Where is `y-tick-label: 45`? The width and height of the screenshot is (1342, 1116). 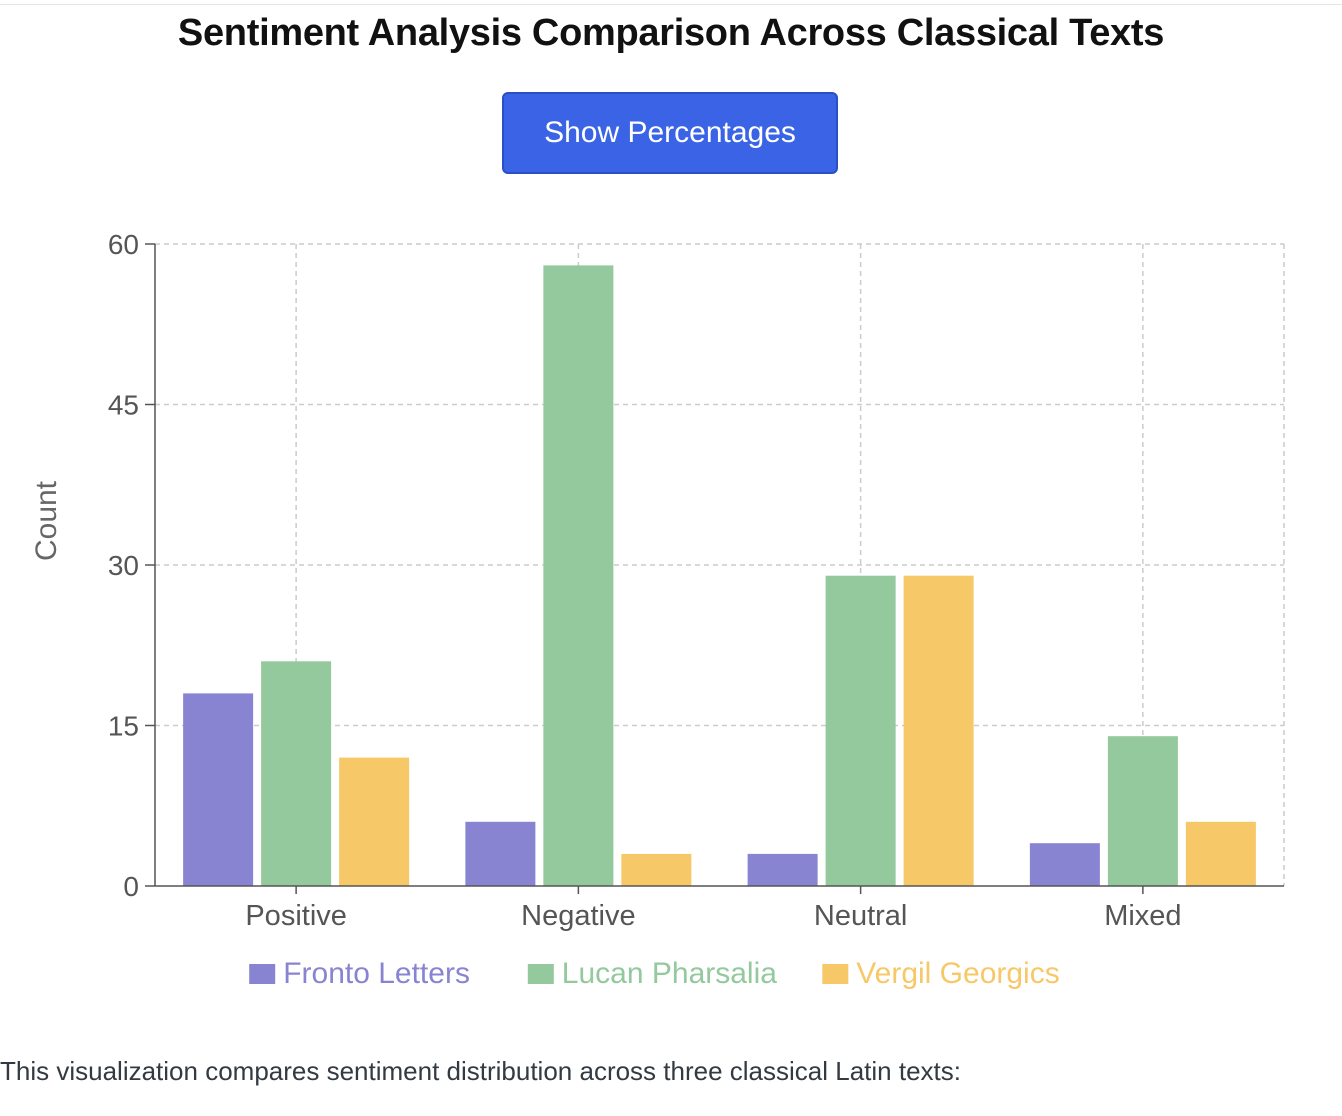
y-tick-label: 45 is located at coordinates (123, 405).